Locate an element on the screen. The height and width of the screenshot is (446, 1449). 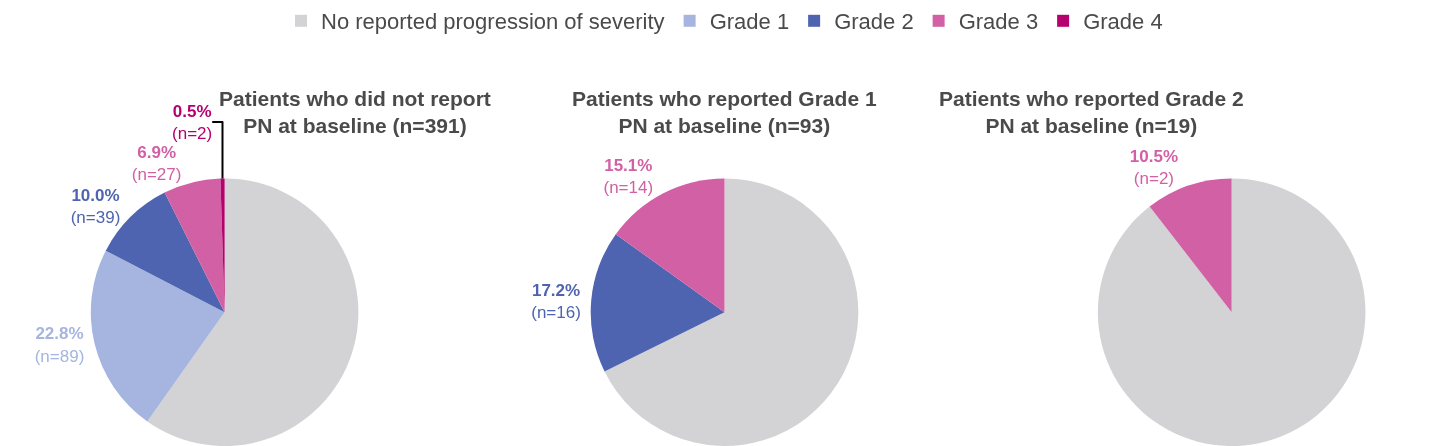
data-label: 17.2% (n=16) is located at coordinates (556, 301).